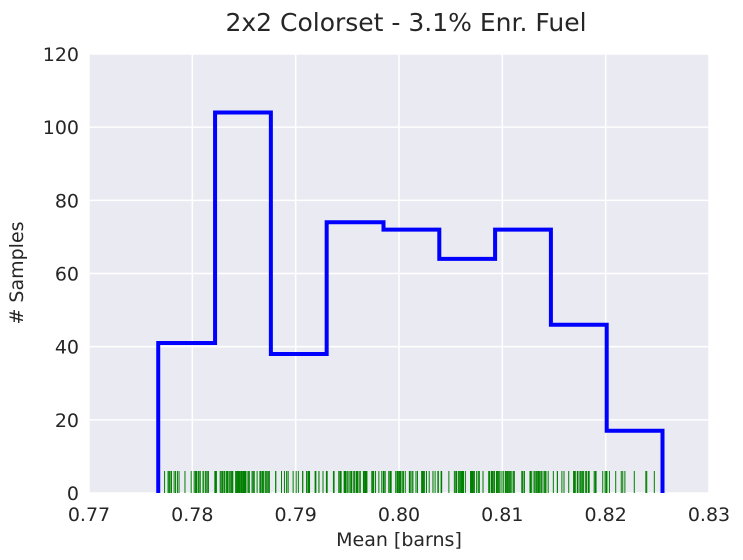  What do you see at coordinates (67, 275) in the screenshot?
I see `y-tick-label: 60` at bounding box center [67, 275].